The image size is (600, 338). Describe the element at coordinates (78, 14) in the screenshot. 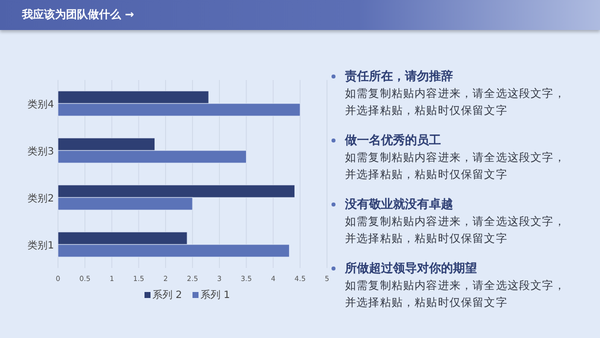

I see `chart-title: 我应该为团队做什么 →` at that location.